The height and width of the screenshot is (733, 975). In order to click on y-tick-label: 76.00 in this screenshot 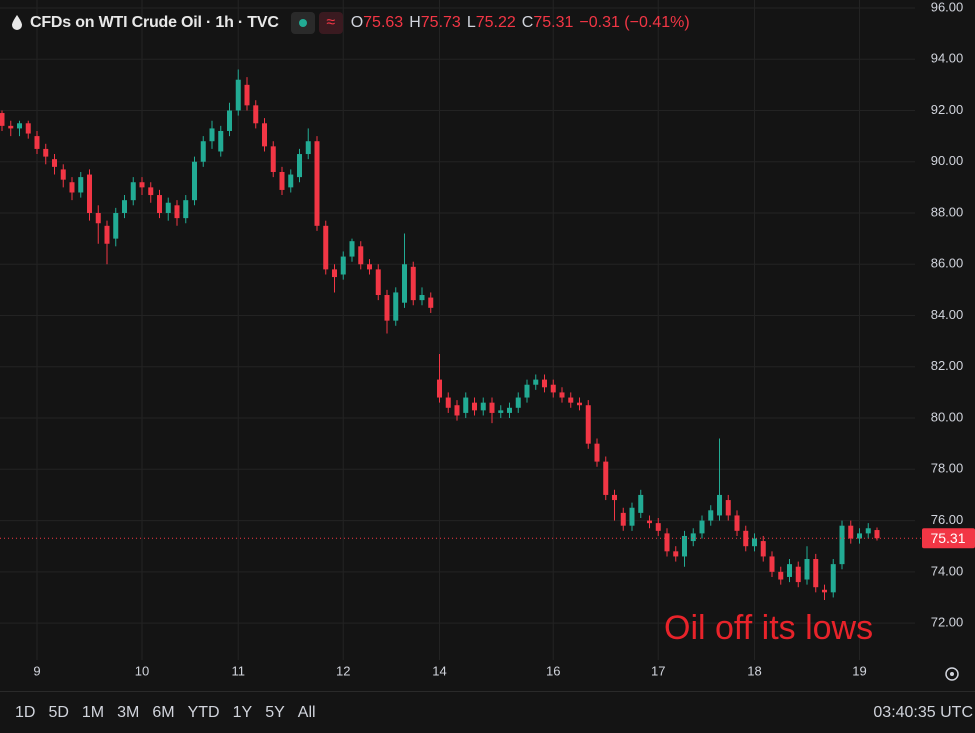, I will do `click(947, 519)`.